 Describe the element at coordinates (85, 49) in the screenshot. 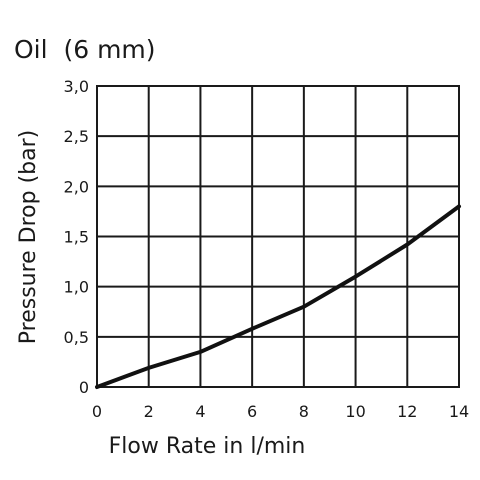

I see `chart-title: Oil (6 mm)` at that location.